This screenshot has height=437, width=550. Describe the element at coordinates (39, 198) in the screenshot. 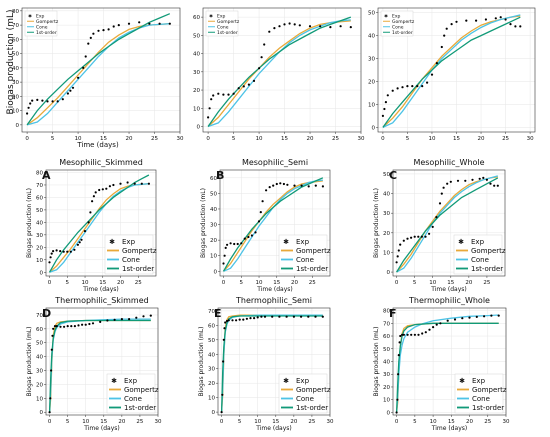

I see `y-tick-label: 60` at that location.